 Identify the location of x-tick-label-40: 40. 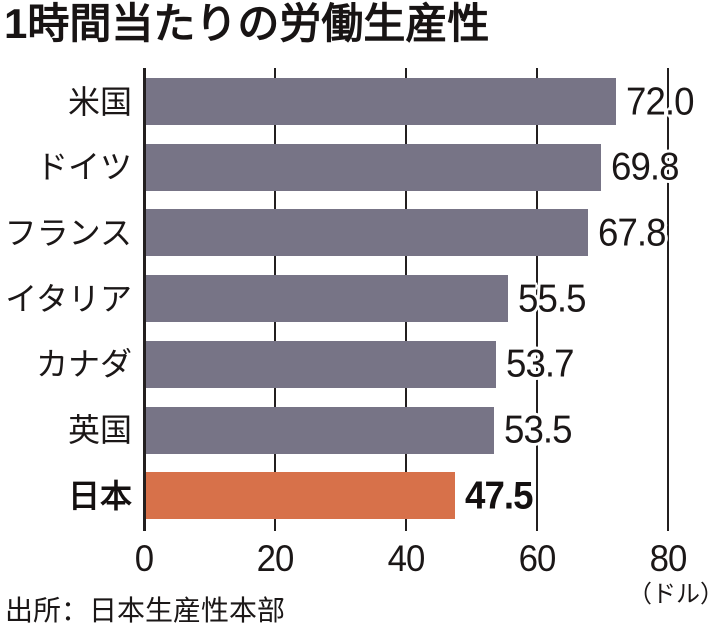
(406, 558).